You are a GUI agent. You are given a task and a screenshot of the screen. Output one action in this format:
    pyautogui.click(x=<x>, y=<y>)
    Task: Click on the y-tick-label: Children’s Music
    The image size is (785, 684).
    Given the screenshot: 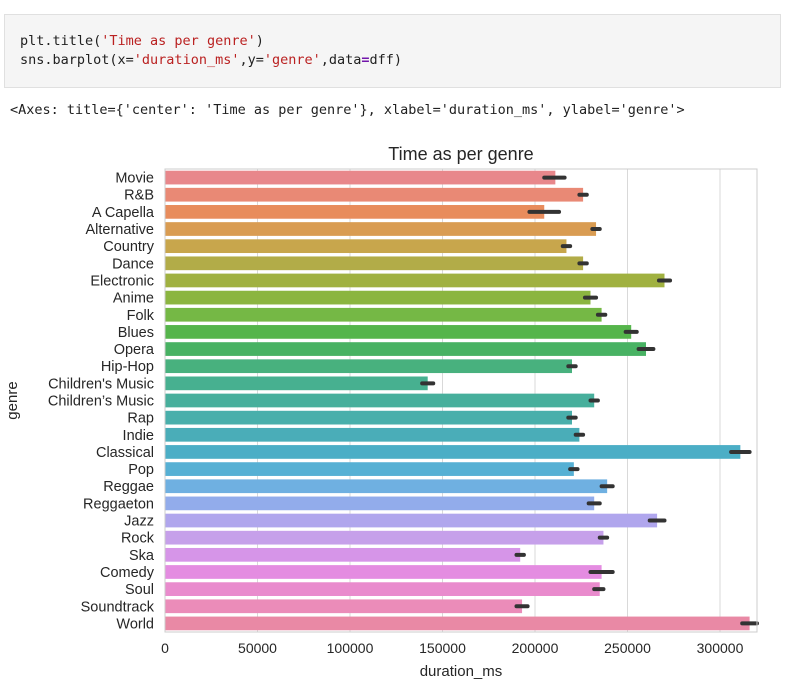 What is the action you would take?
    pyautogui.click(x=101, y=402)
    